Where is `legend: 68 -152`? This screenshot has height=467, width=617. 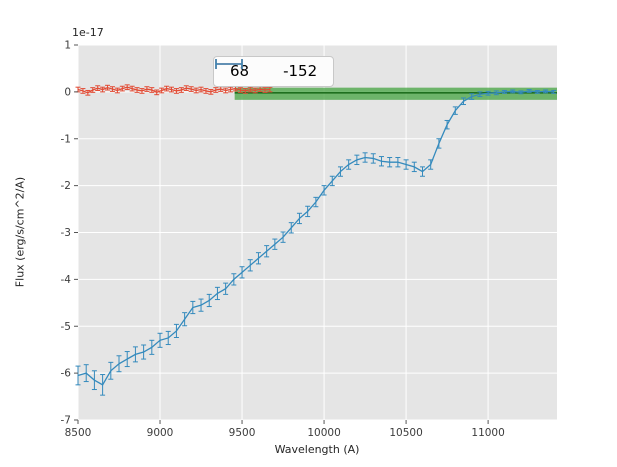
legend: 68 -152 is located at coordinates (274, 71).